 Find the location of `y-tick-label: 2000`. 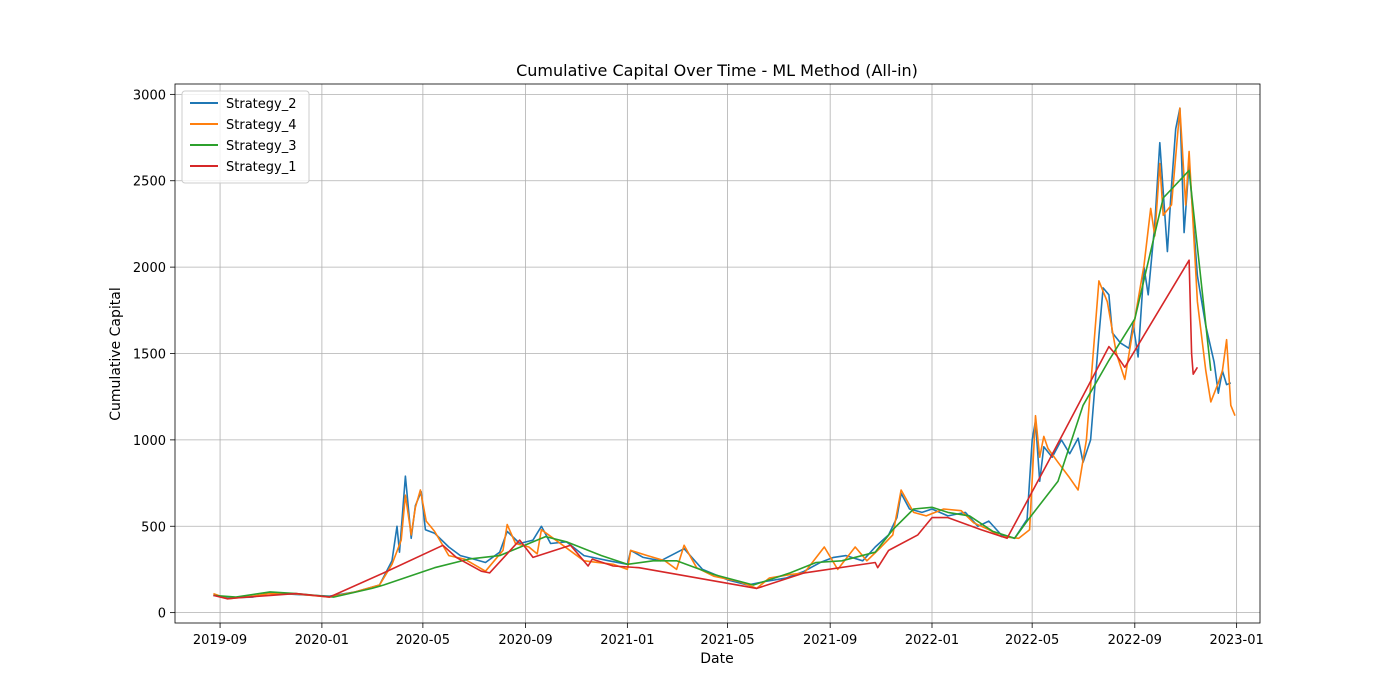

y-tick-label: 2000 is located at coordinates (149, 268).